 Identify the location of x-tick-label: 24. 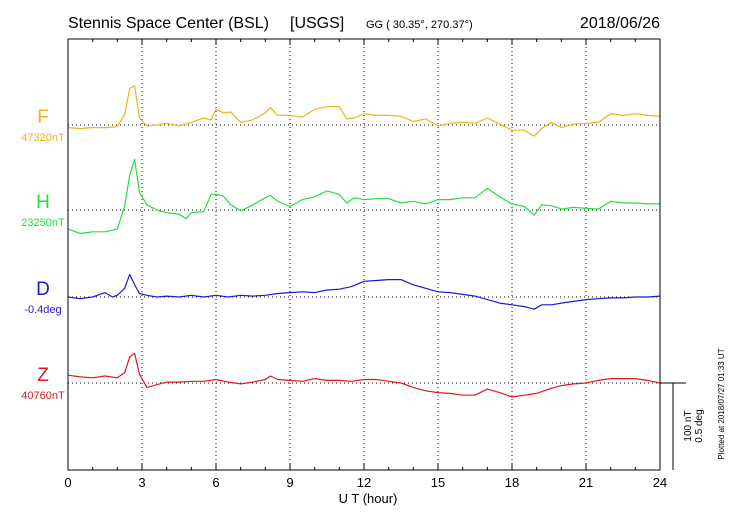
(660, 482).